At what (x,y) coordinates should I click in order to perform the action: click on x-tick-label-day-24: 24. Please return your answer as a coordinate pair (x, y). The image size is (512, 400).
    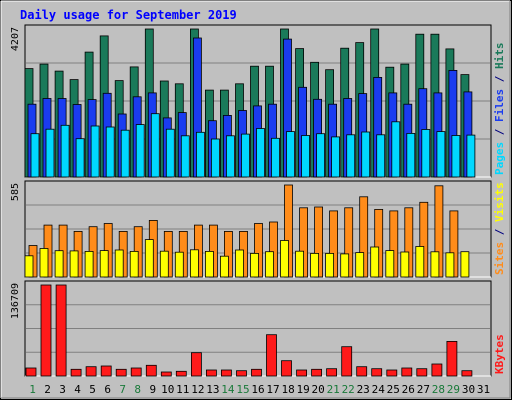
    Looking at the image, I should click on (379, 389).